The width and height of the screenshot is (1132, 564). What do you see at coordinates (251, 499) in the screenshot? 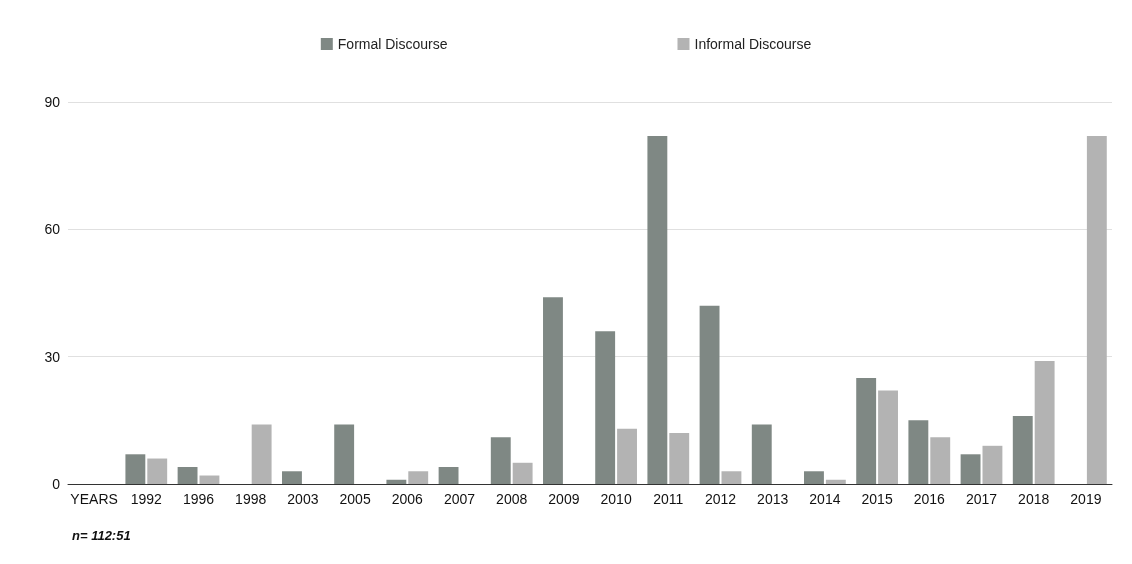
I see `x-tick-label: 1998` at bounding box center [251, 499].